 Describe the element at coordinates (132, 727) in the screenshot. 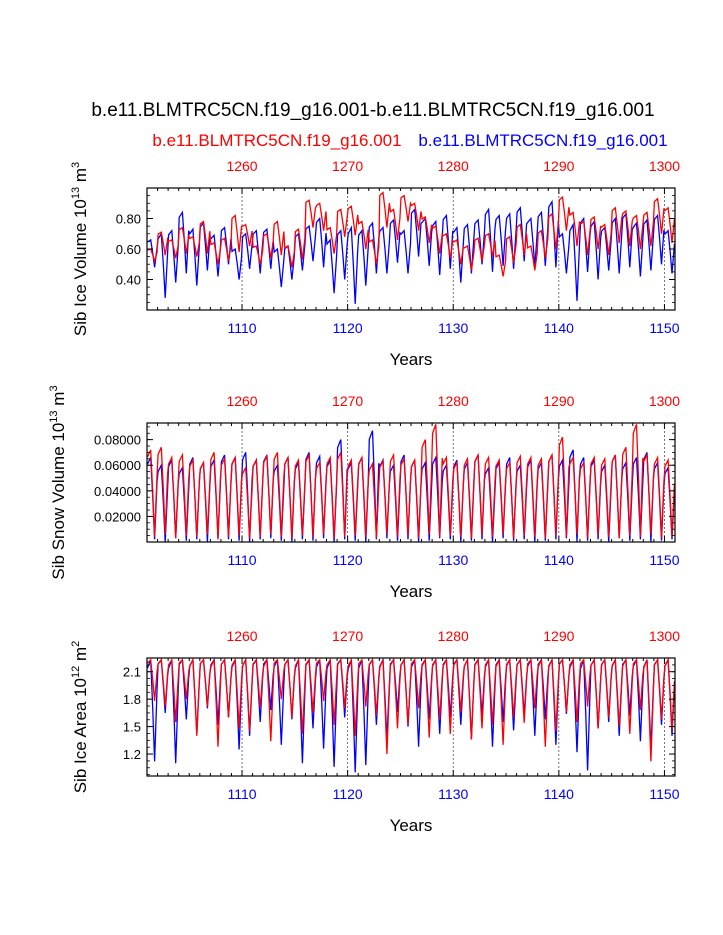

I see `y-tick-label: 1.5` at that location.